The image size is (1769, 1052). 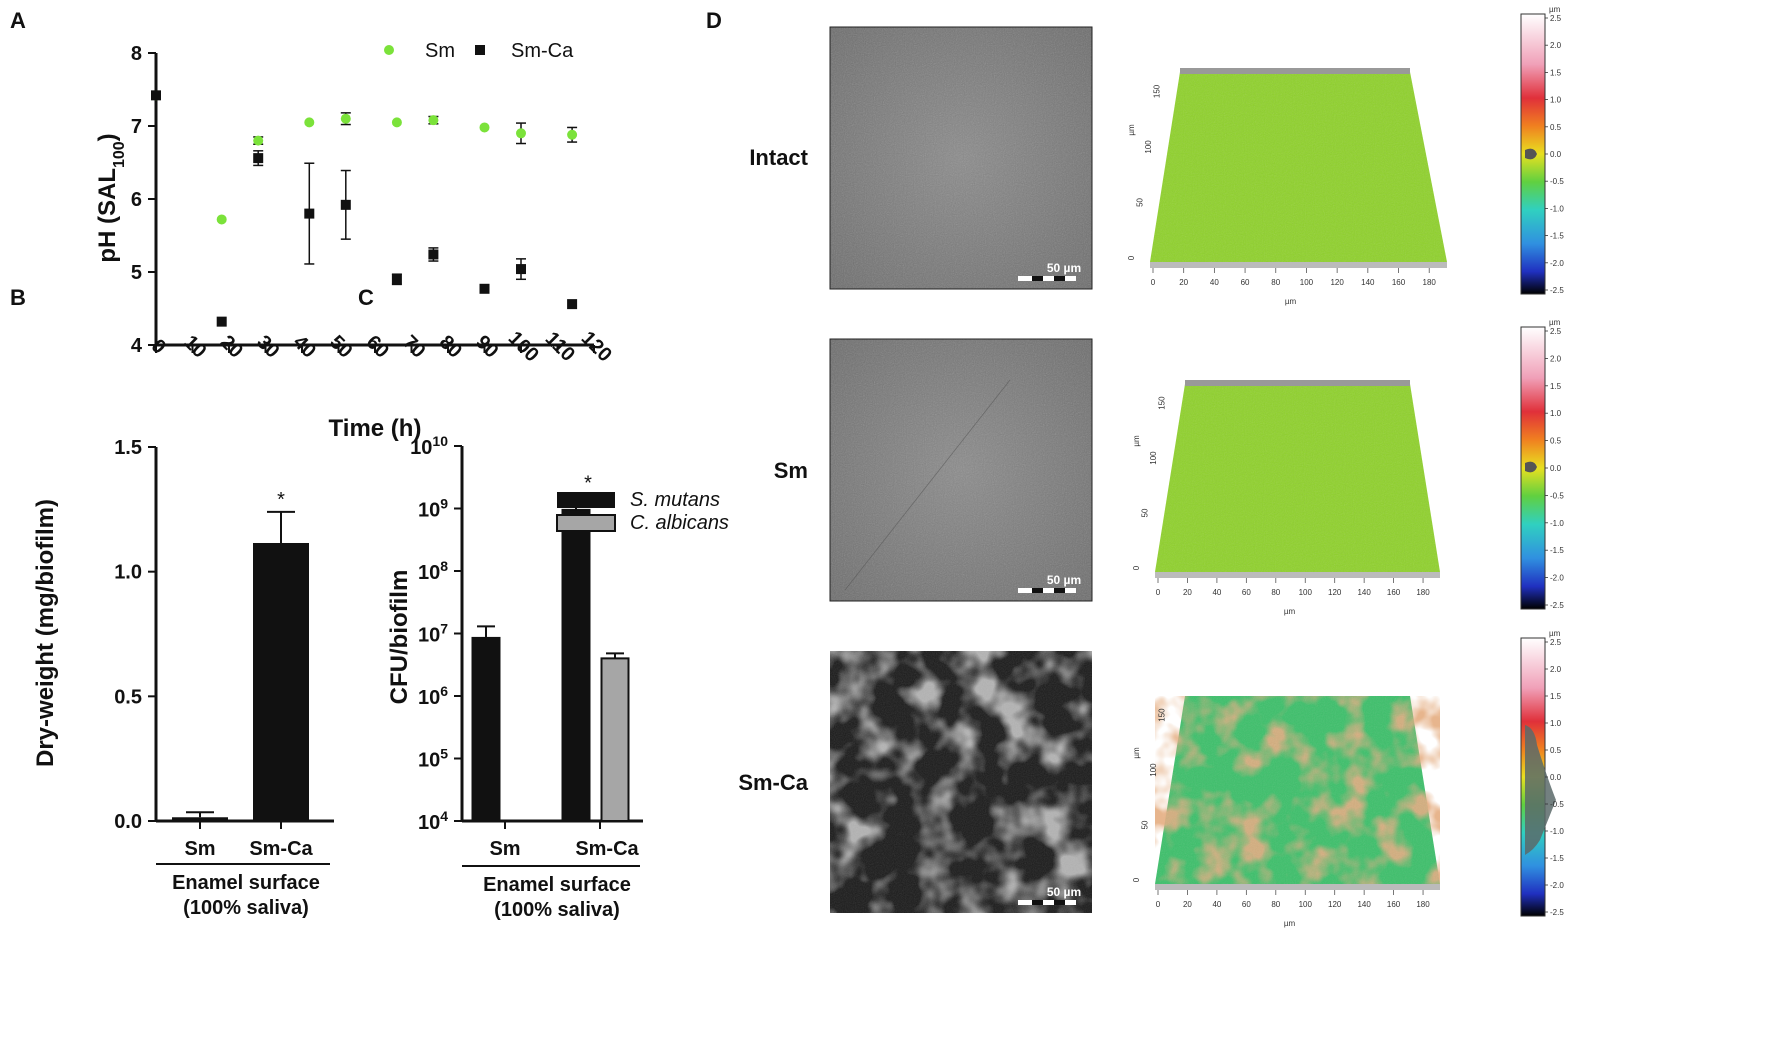 What do you see at coordinates (1290, 611) in the screenshot?
I see `x-unit-label: µm` at bounding box center [1290, 611].